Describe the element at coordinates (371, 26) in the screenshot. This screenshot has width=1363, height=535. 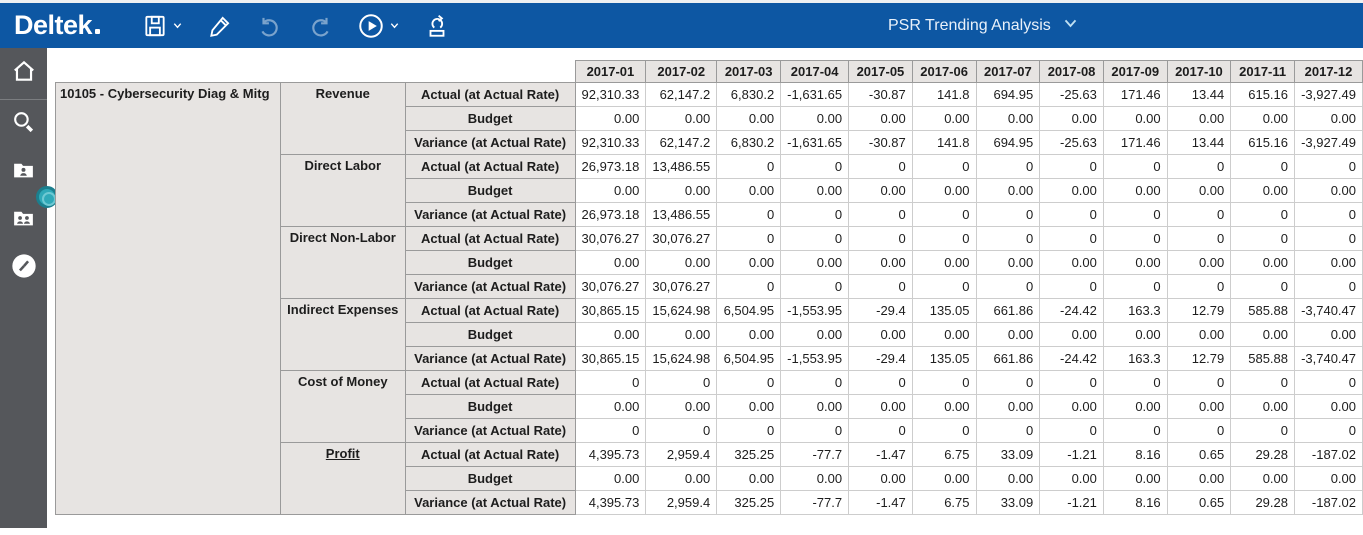
I see `run-play-icon` at that location.